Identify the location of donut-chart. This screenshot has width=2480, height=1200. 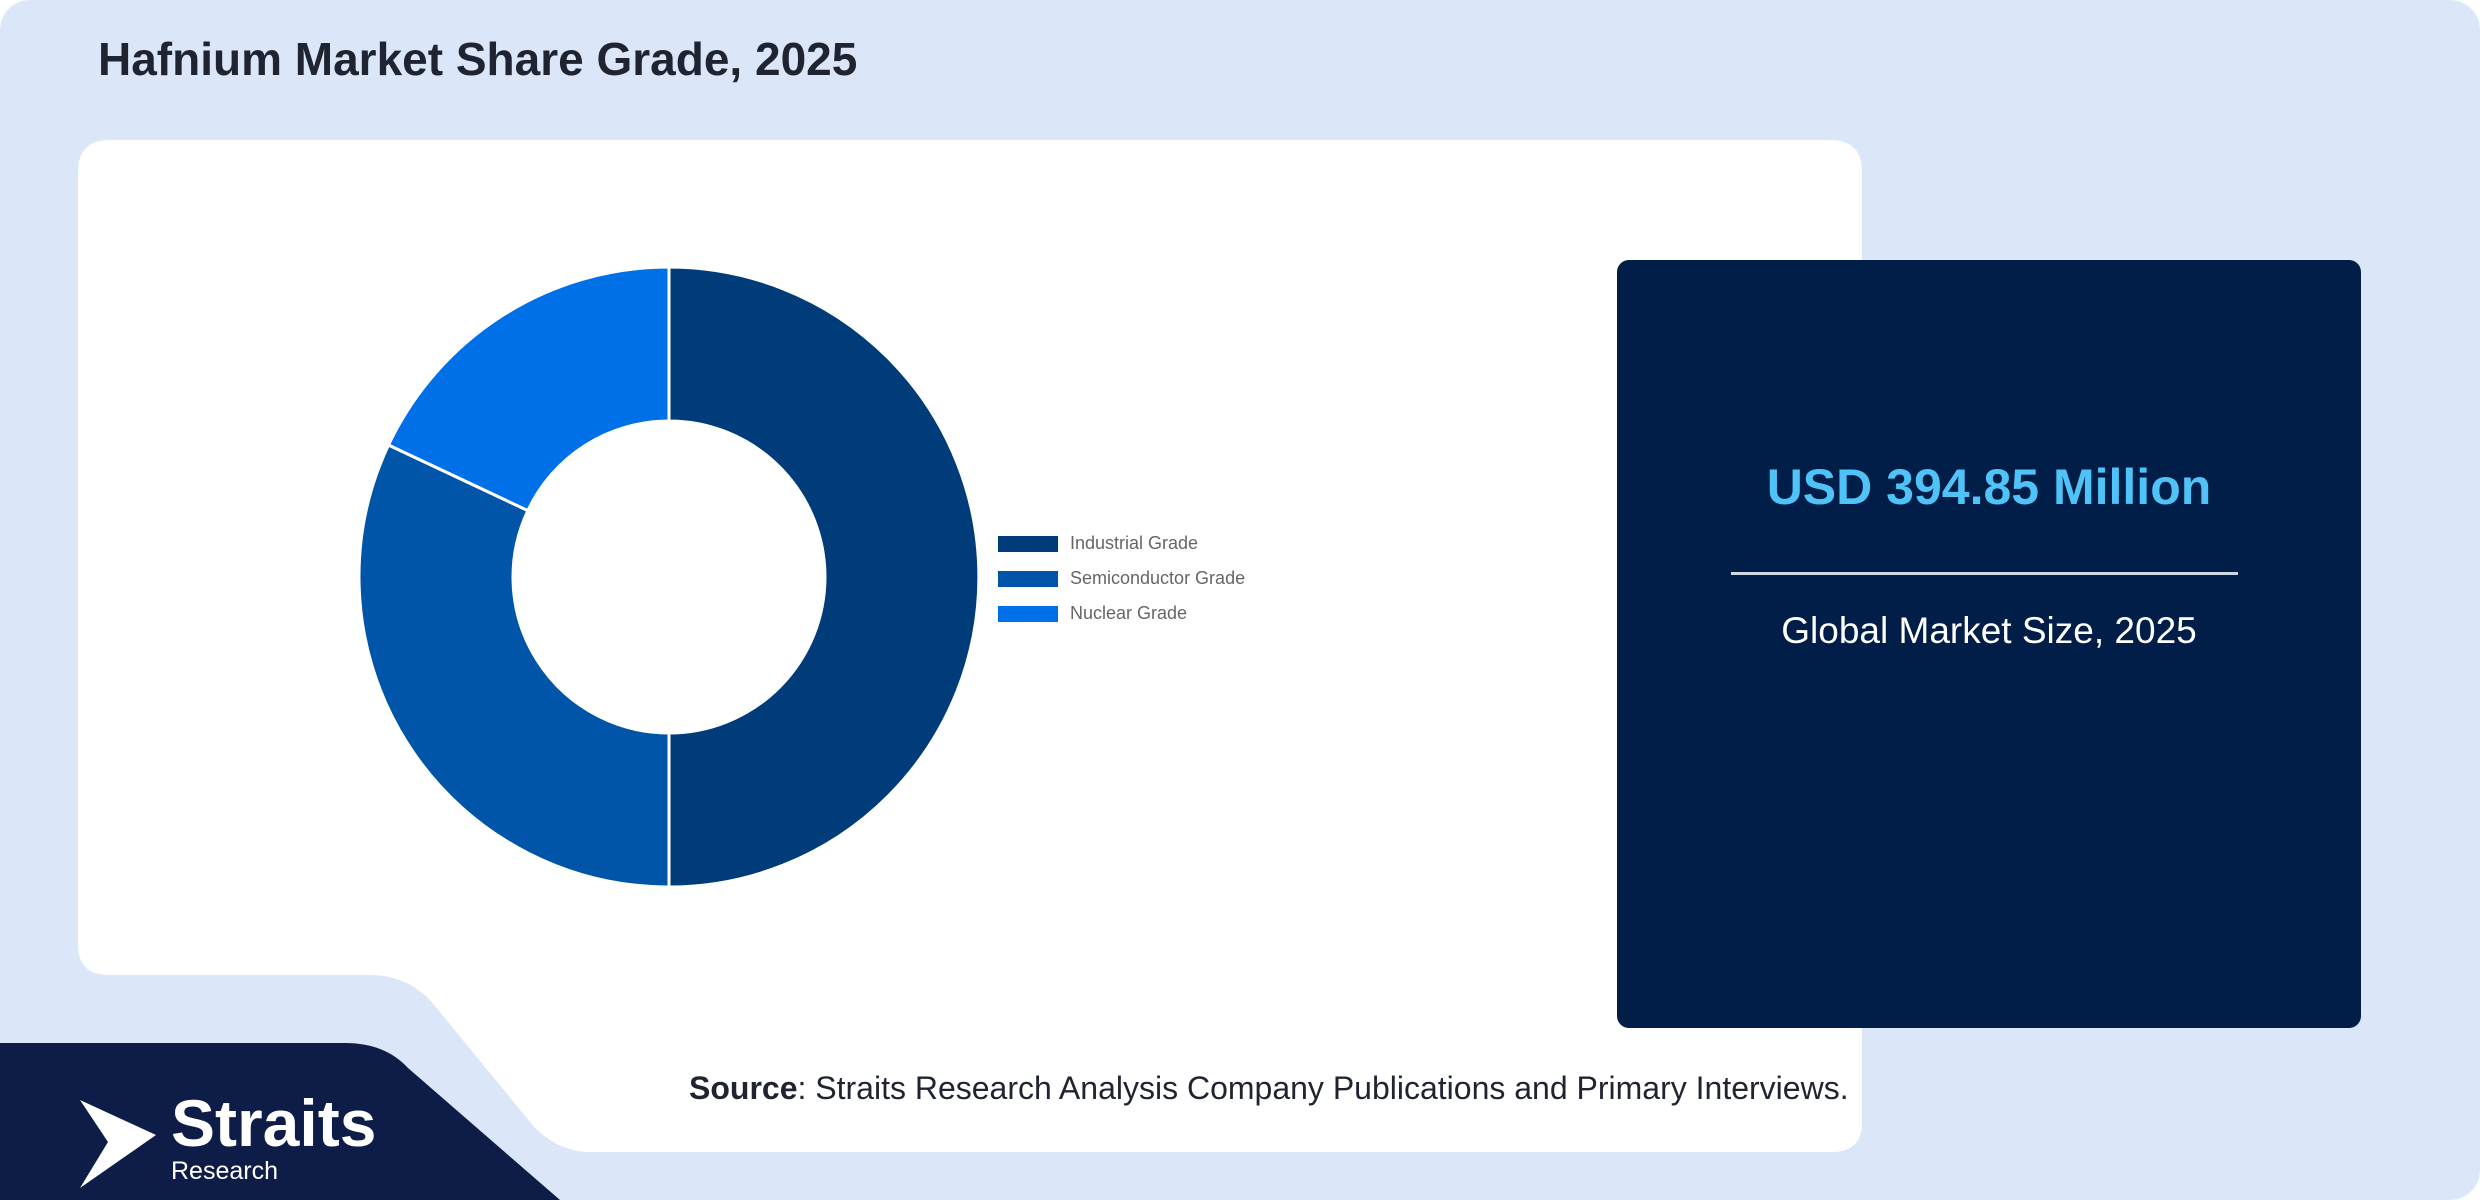
(669, 577).